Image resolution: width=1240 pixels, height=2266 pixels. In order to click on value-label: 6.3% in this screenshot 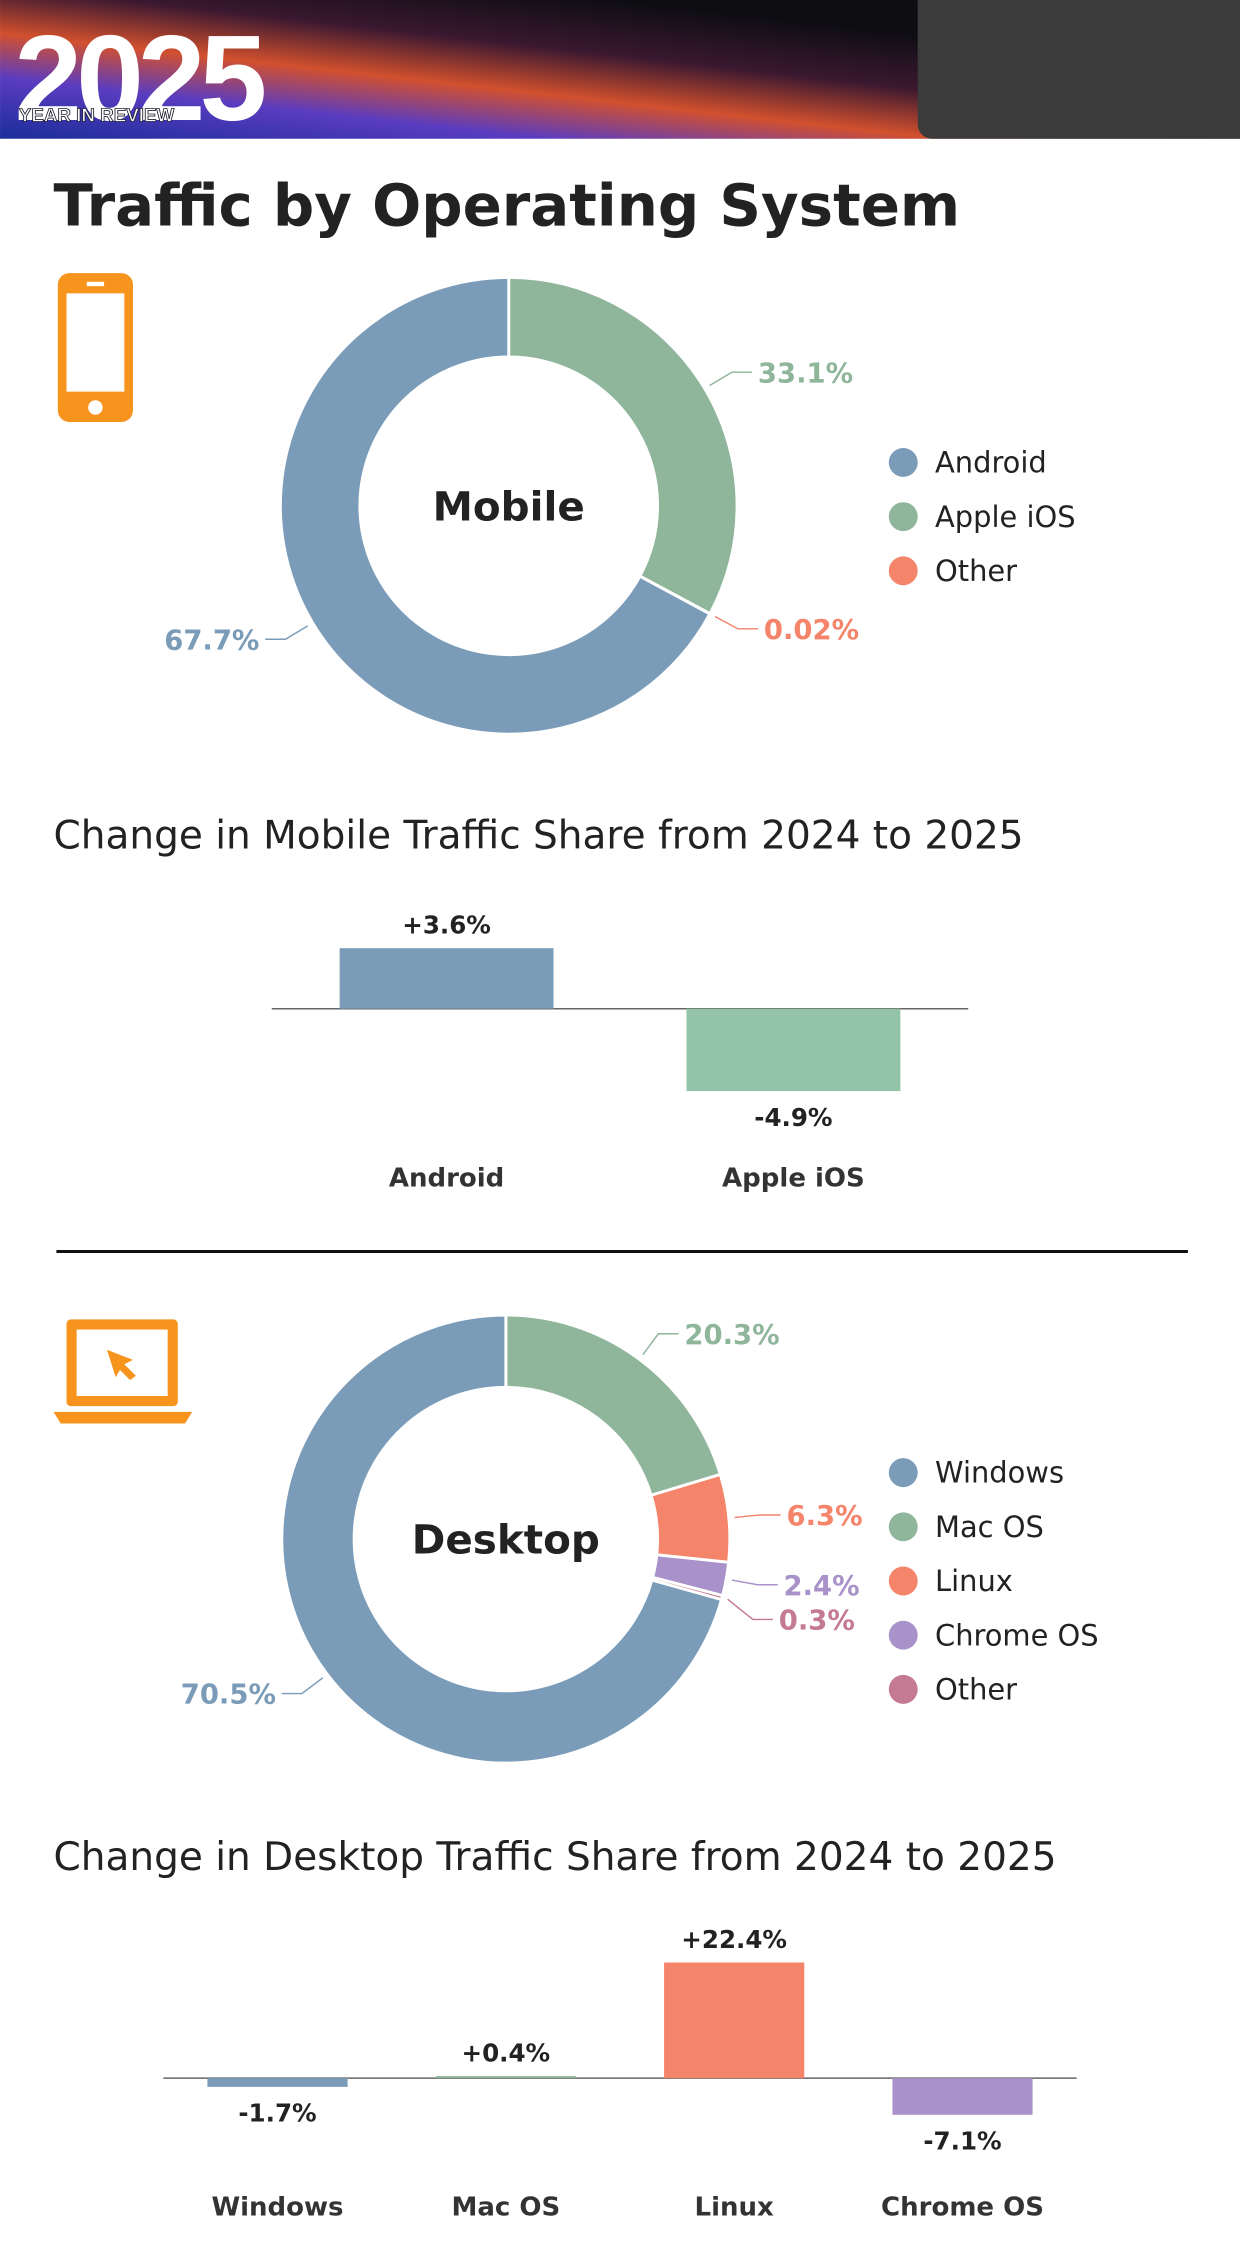, I will do `click(824, 1516)`.